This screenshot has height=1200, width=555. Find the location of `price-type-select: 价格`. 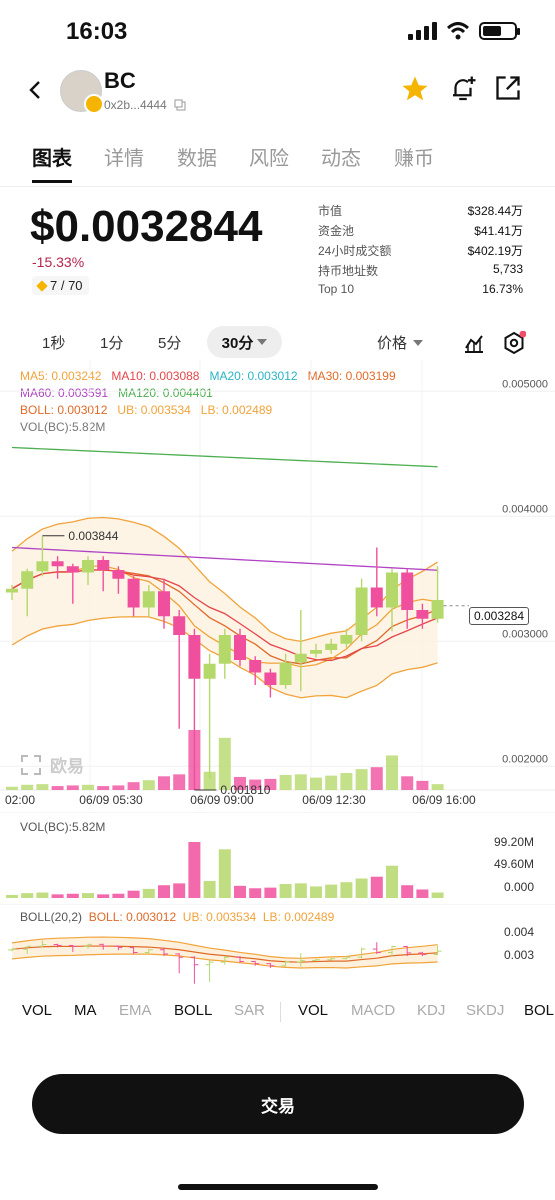

price-type-select: 价格 is located at coordinates (400, 342).